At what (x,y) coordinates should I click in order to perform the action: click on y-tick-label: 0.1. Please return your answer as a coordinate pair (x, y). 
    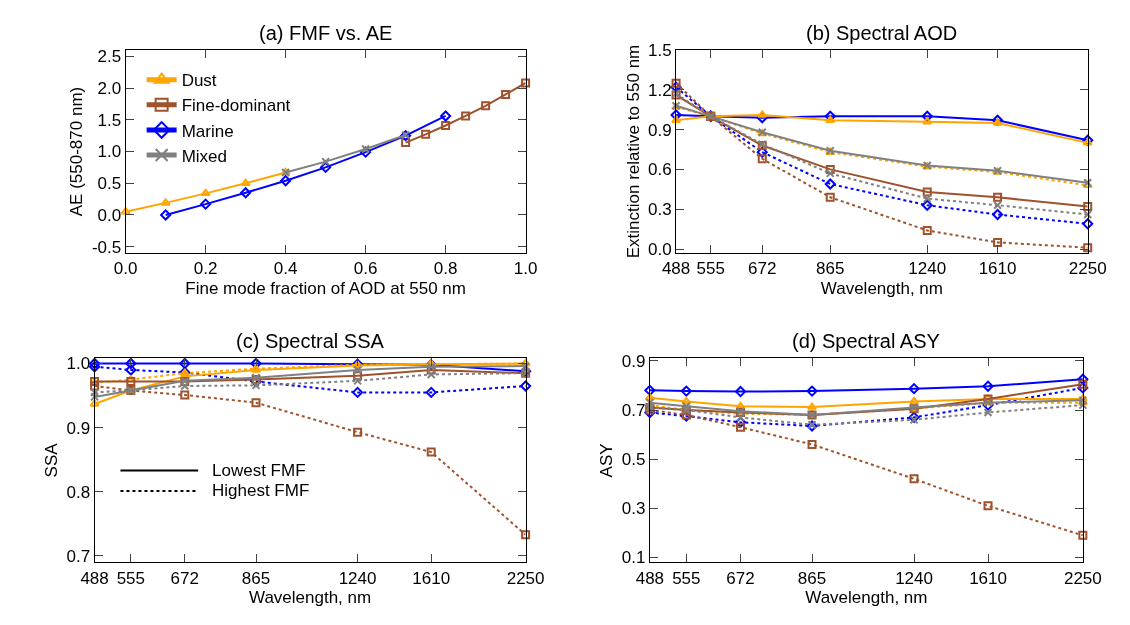
    Looking at the image, I should click on (633, 558).